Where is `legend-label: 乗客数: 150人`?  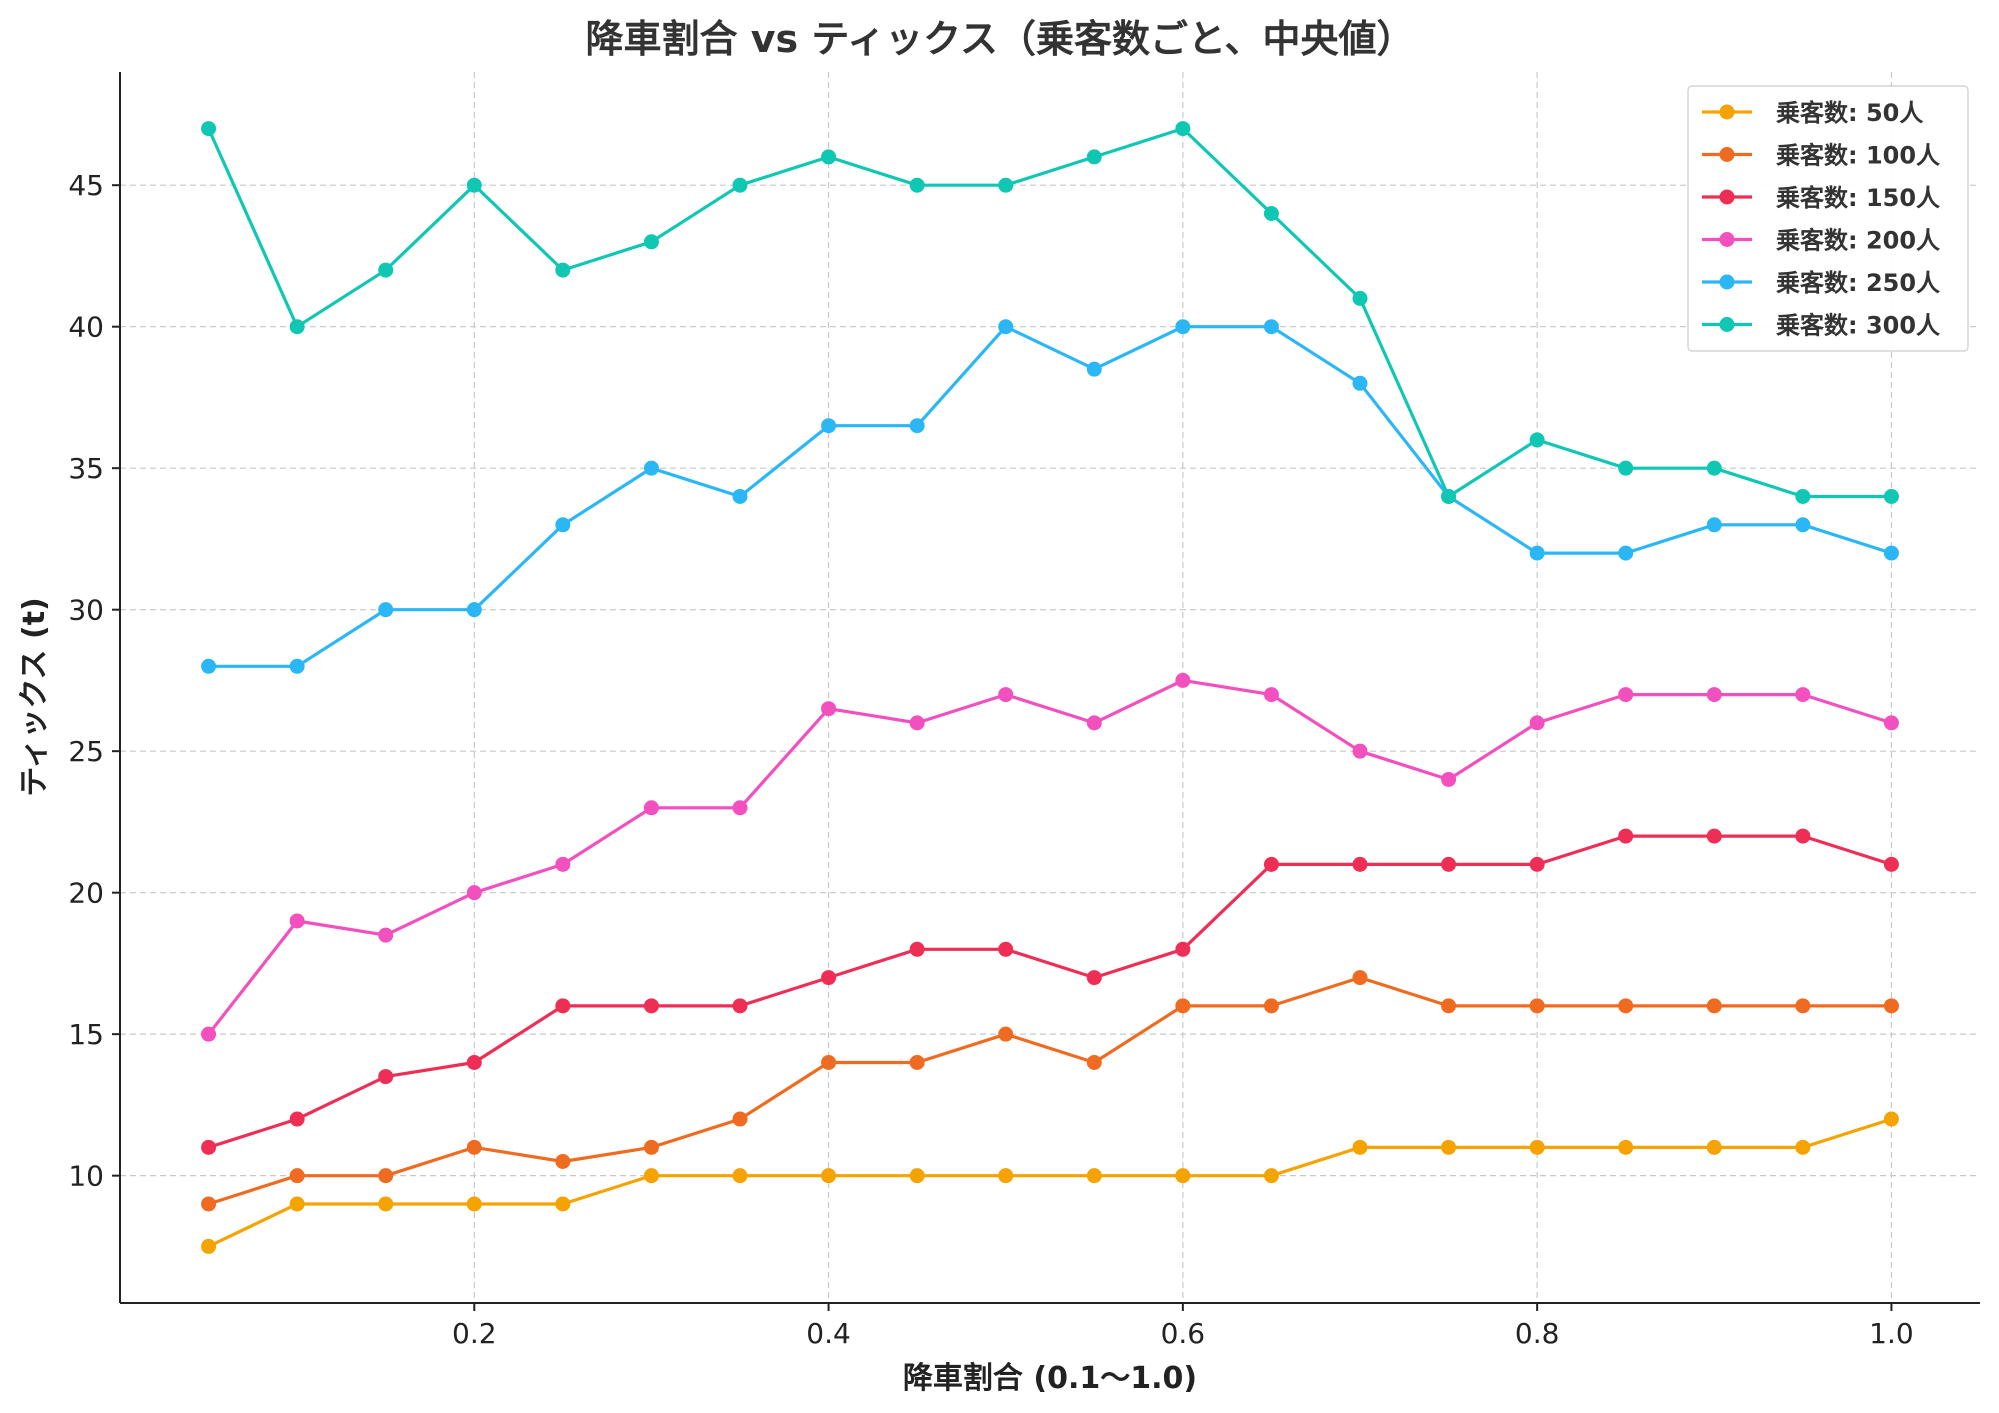
legend-label: 乗客数: 150人 is located at coordinates (1858, 198).